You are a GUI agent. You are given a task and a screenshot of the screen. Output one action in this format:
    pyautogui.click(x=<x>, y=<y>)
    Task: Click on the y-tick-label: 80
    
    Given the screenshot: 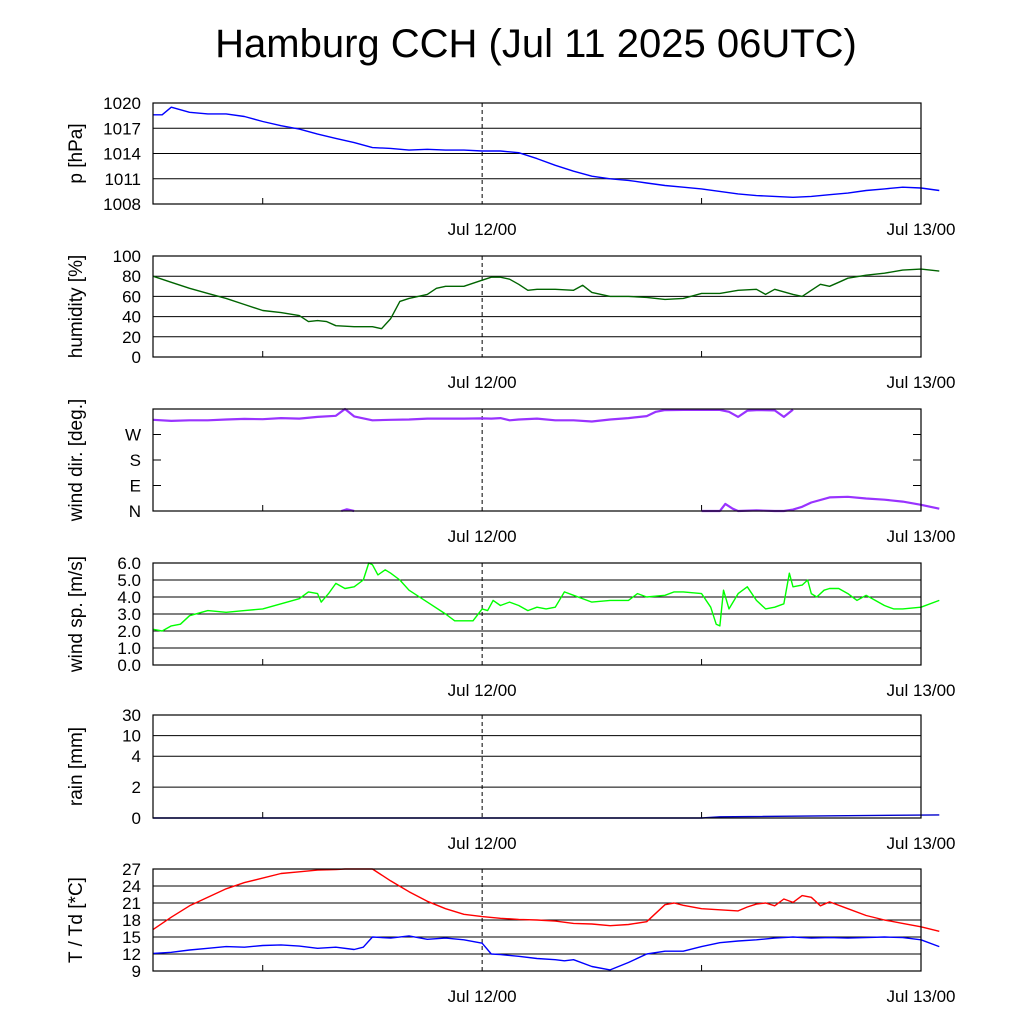 What is the action you would take?
    pyautogui.click(x=131, y=276)
    